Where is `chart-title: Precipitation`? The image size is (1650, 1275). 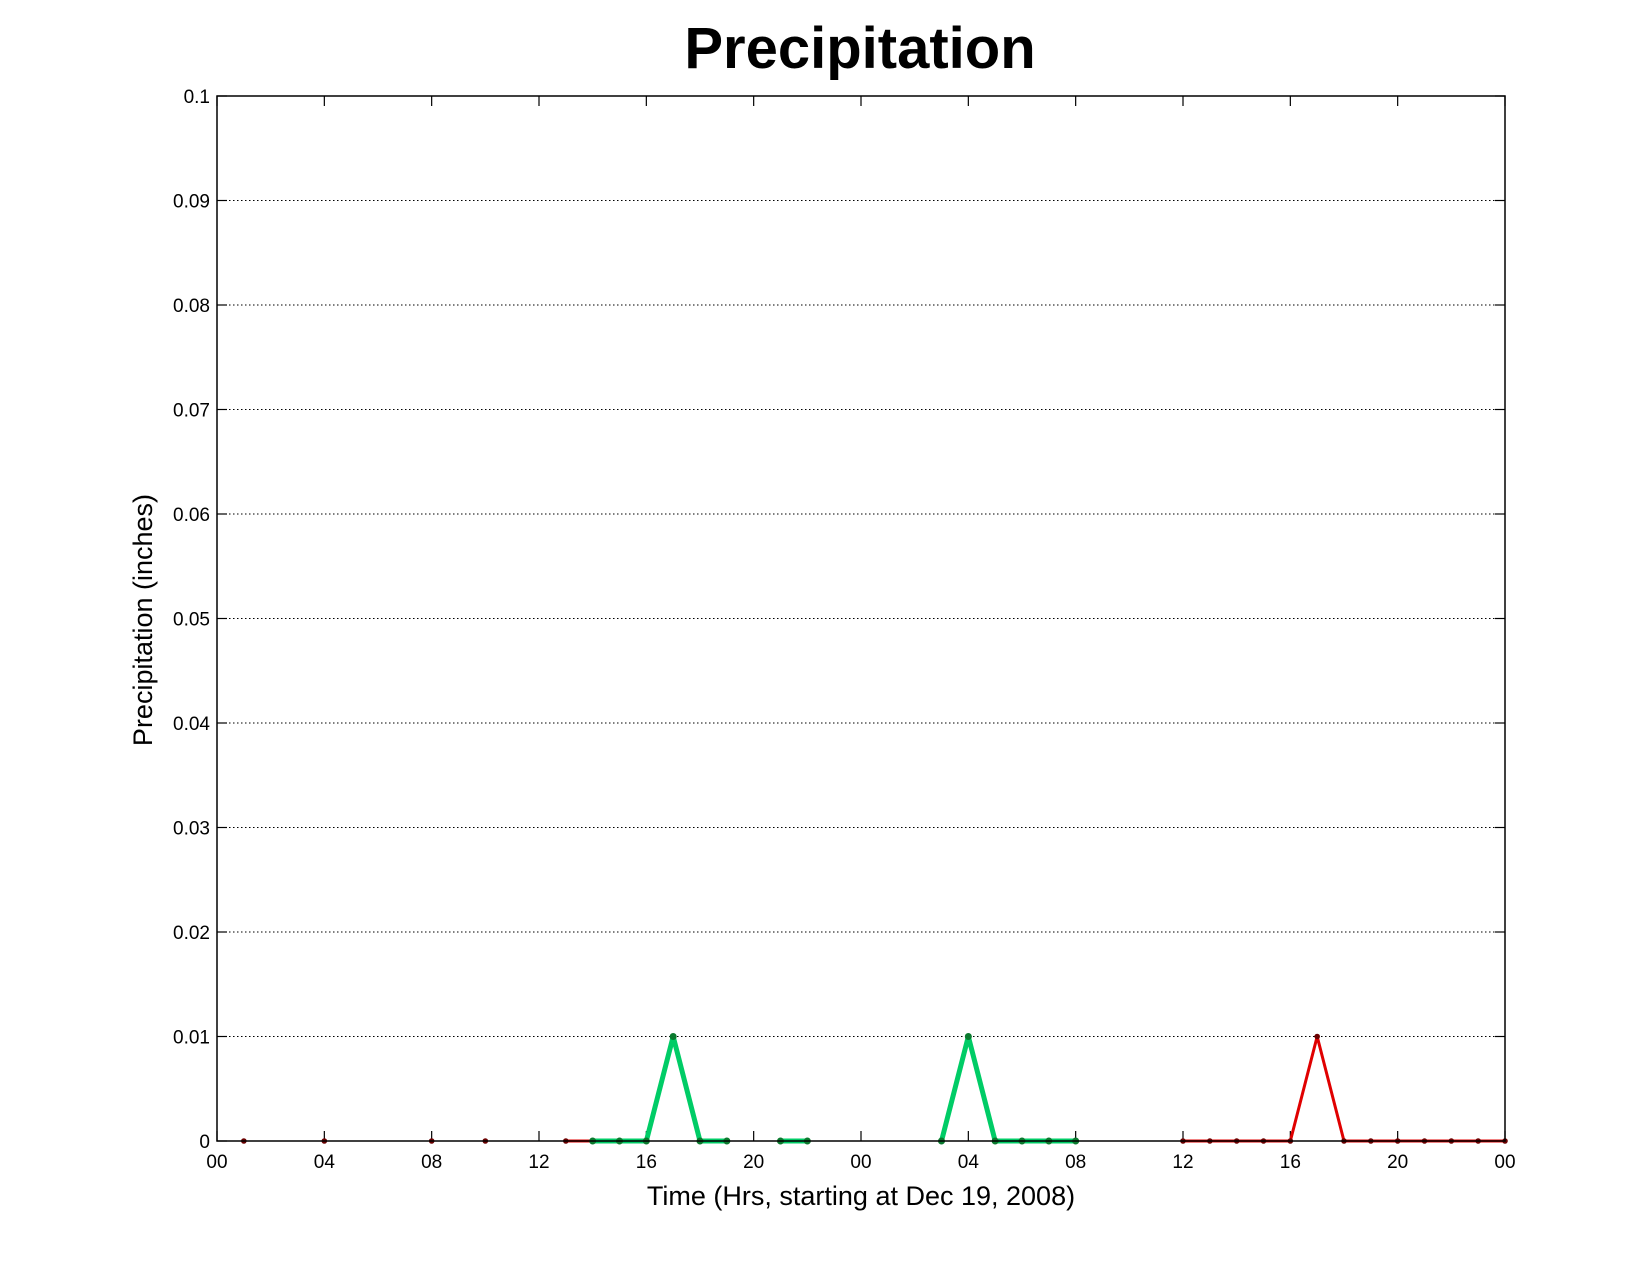 chart-title: Precipitation is located at coordinates (859, 48).